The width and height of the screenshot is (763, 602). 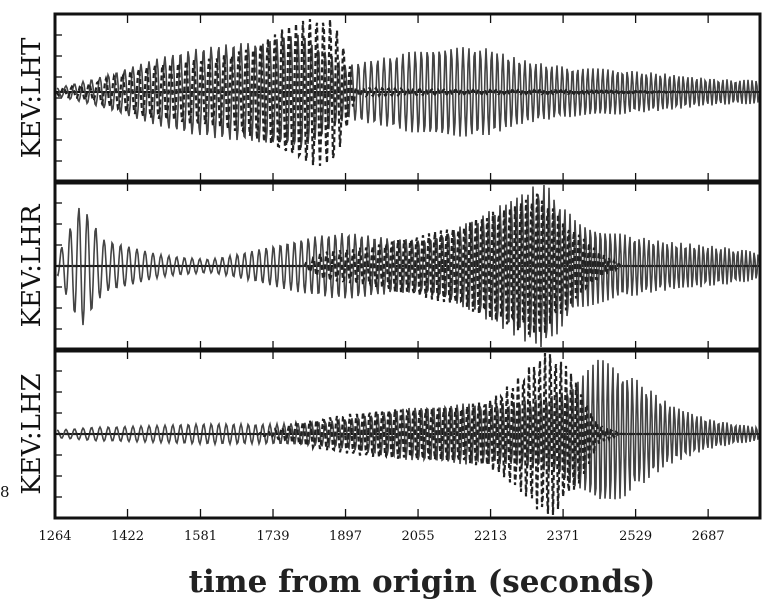 I want to click on panel-label-lhr: KEV:LHR, so click(x=32, y=265).